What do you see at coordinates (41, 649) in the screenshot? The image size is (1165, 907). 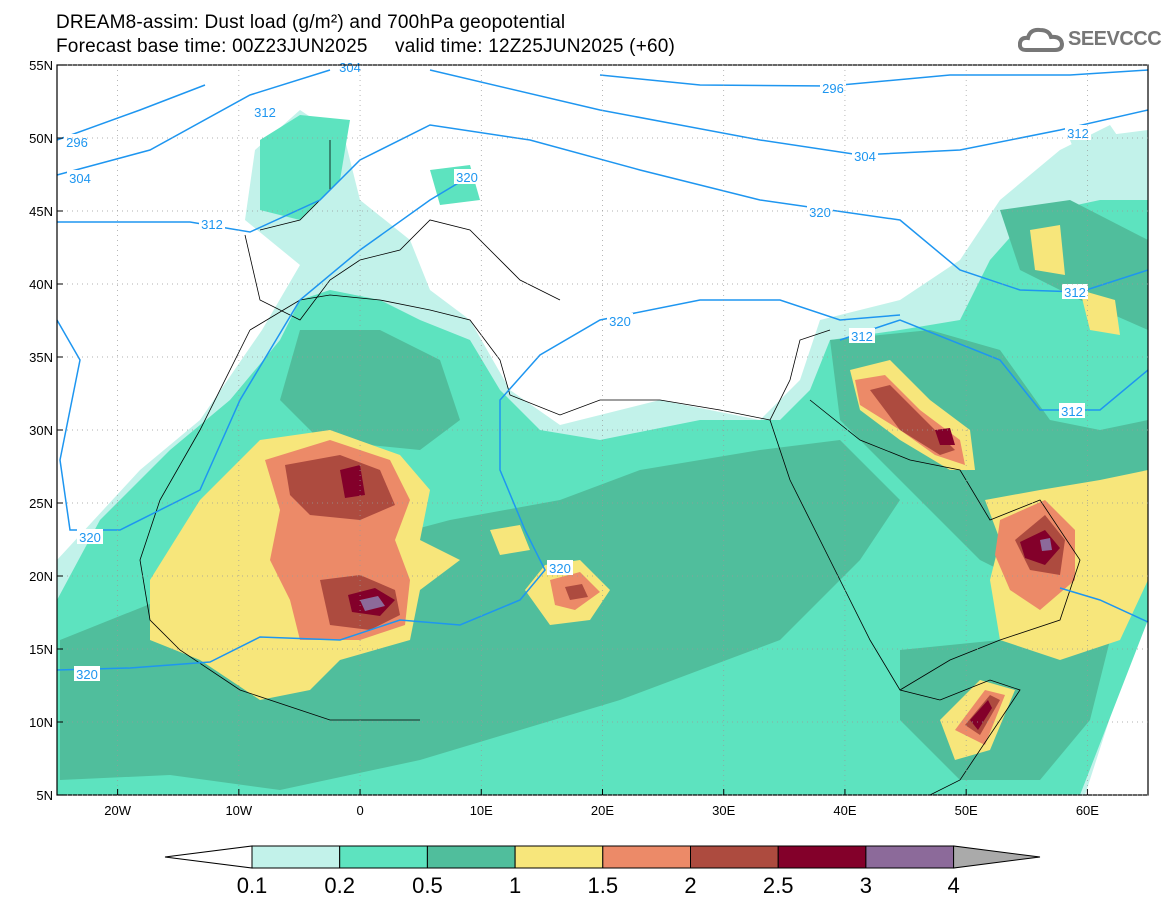 I see `y-tick-label: 15N` at bounding box center [41, 649].